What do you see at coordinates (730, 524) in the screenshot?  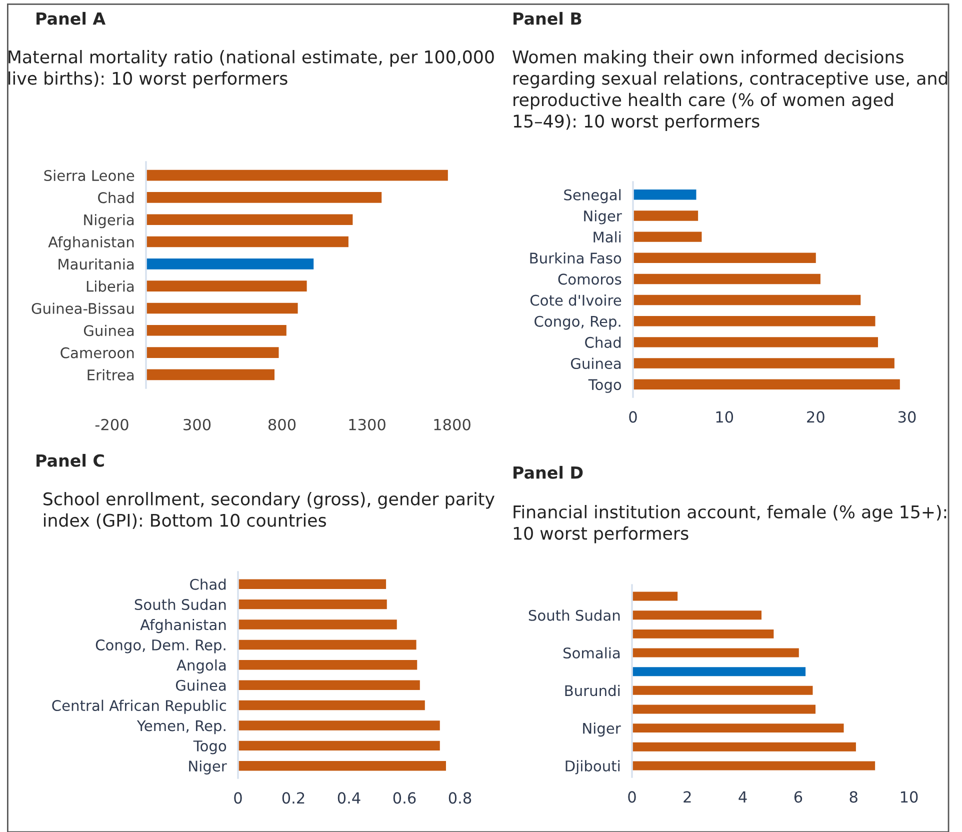 I see `chart-subtitle: Financial institution account, female (% age 15+): 10 worst performers` at bounding box center [730, 524].